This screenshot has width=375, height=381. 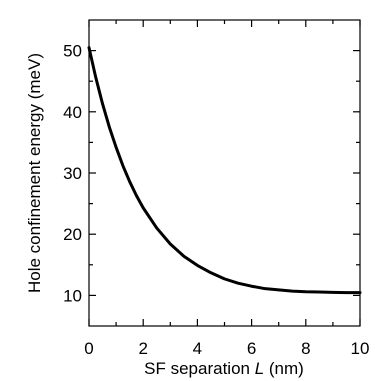 I want to click on x-tick-label: 0, so click(x=88, y=348).